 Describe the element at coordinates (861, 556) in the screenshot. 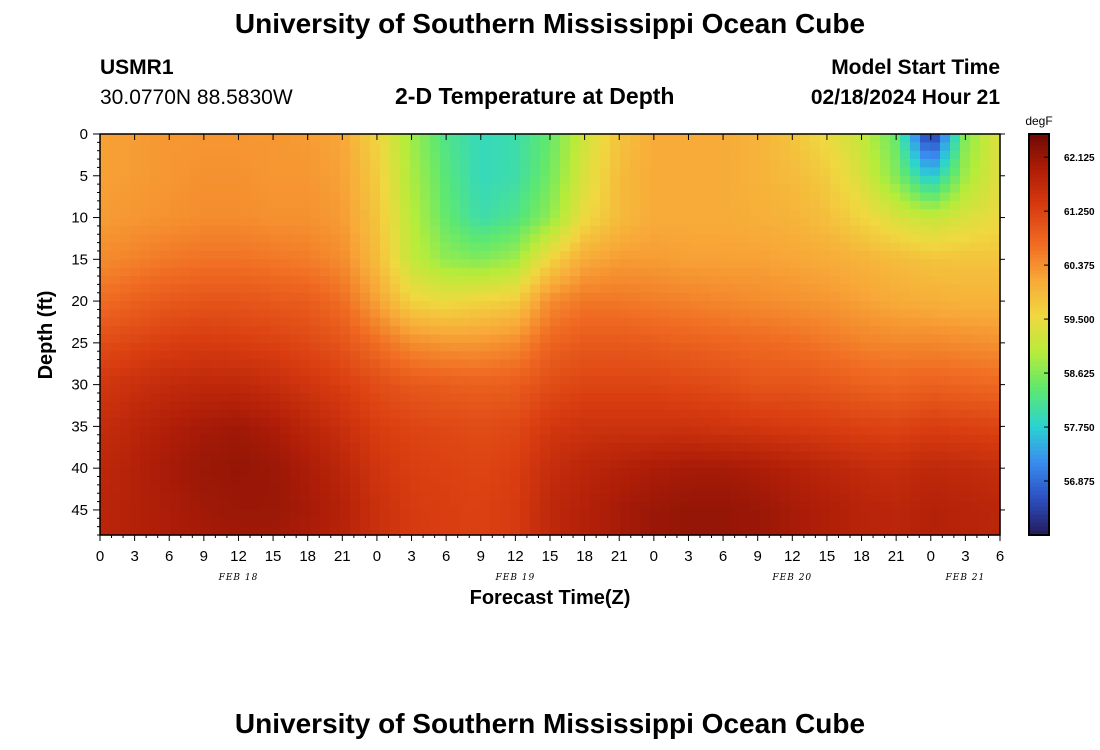

I see `x-tick-label: 18` at that location.